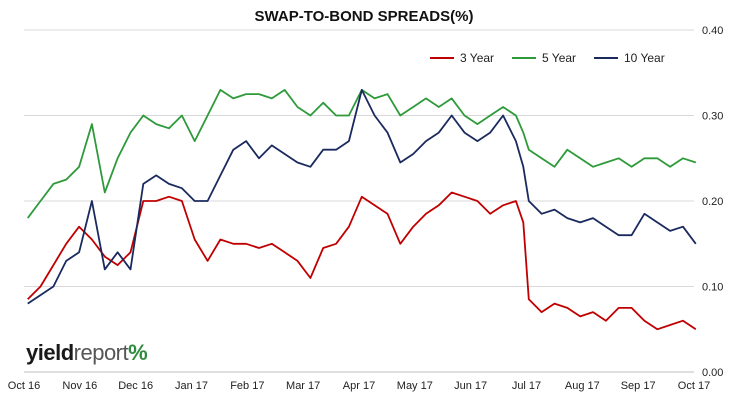  Describe the element at coordinates (526, 386) in the screenshot. I see `x-tick-label: Jul 17` at that location.